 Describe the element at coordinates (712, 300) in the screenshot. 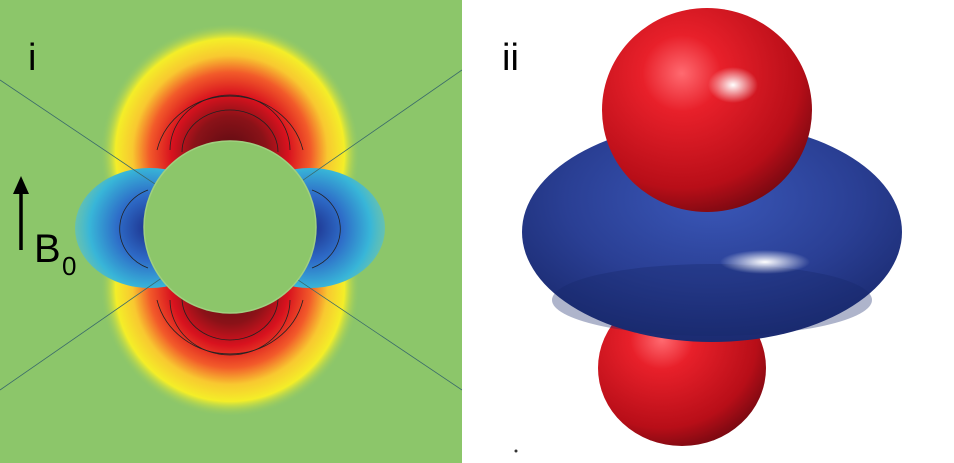

I see `torus-shadow` at that location.